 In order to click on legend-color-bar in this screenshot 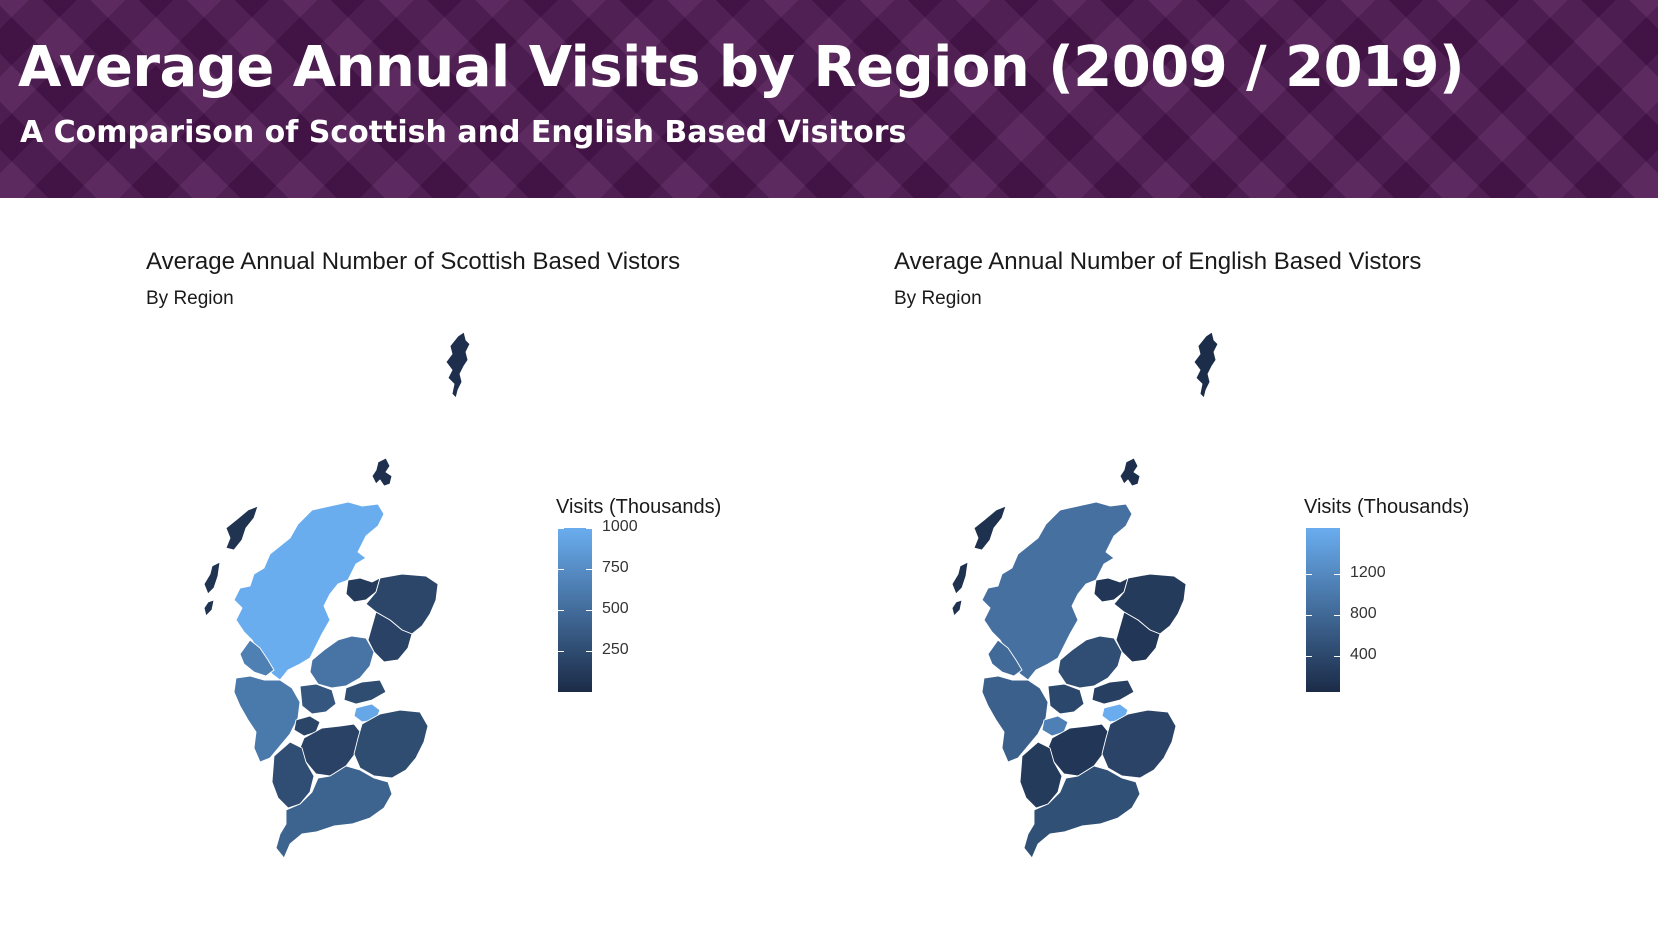, I will do `click(1323, 610)`.